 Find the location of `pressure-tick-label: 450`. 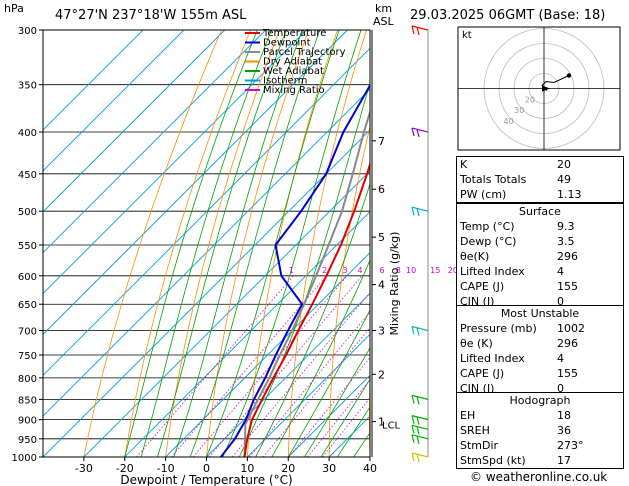

pressure-tick-label: 450 is located at coordinates (27, 175).